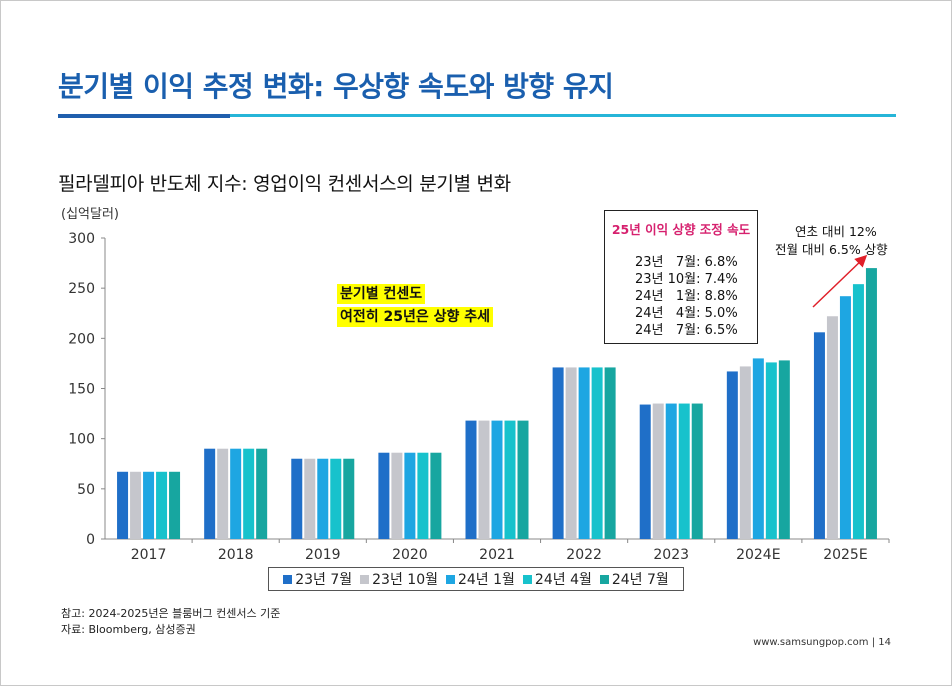 Image resolution: width=952 pixels, height=686 pixels. What do you see at coordinates (686, 262) in the screenshot?
I see `revision-line: 23년 7월: 6.8%` at bounding box center [686, 262].